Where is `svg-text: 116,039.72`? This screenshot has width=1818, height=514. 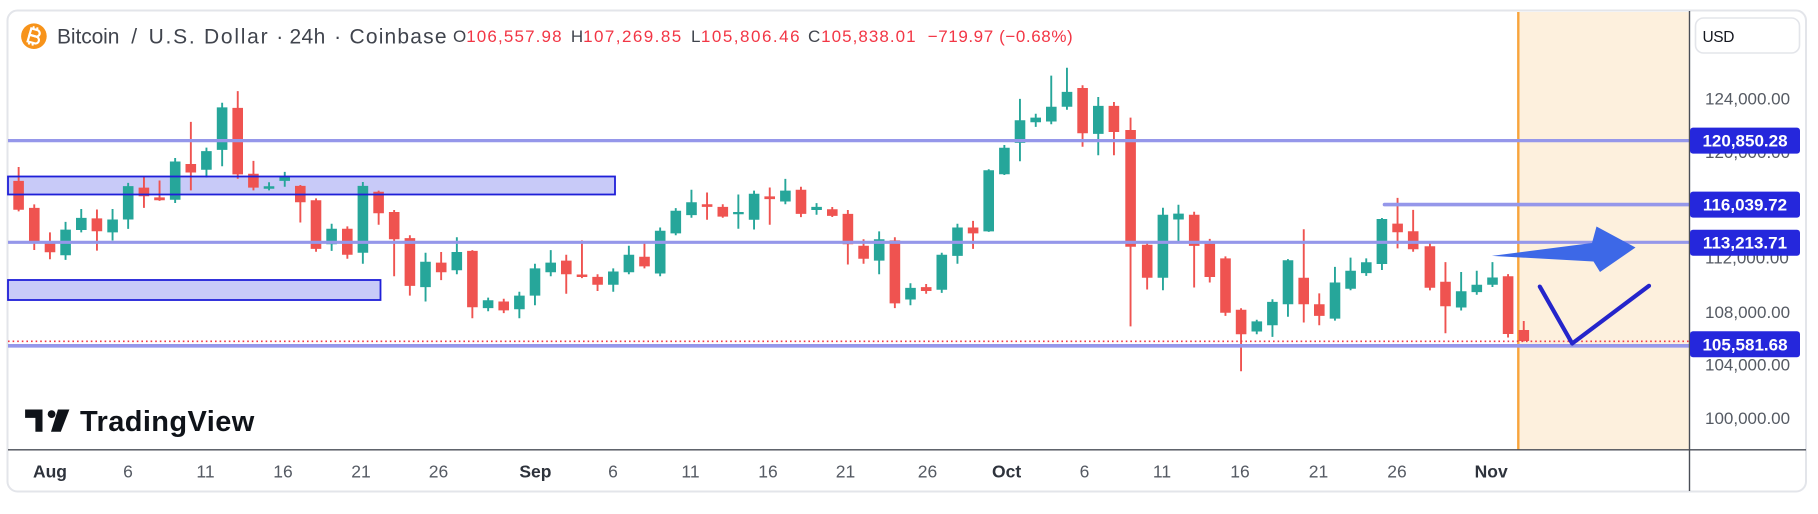 svg-text: 116,039.72 is located at coordinates (1745, 205).